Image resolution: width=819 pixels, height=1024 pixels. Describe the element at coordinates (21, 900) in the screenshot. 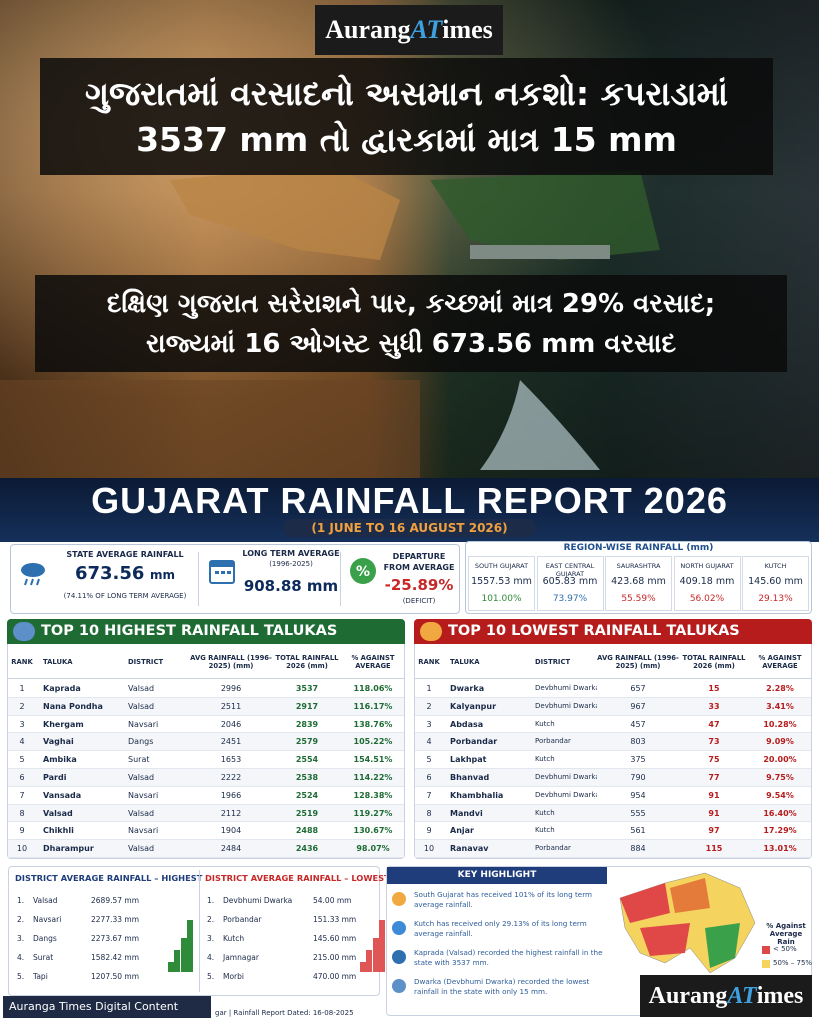

I see `district-cell: 1.` at that location.